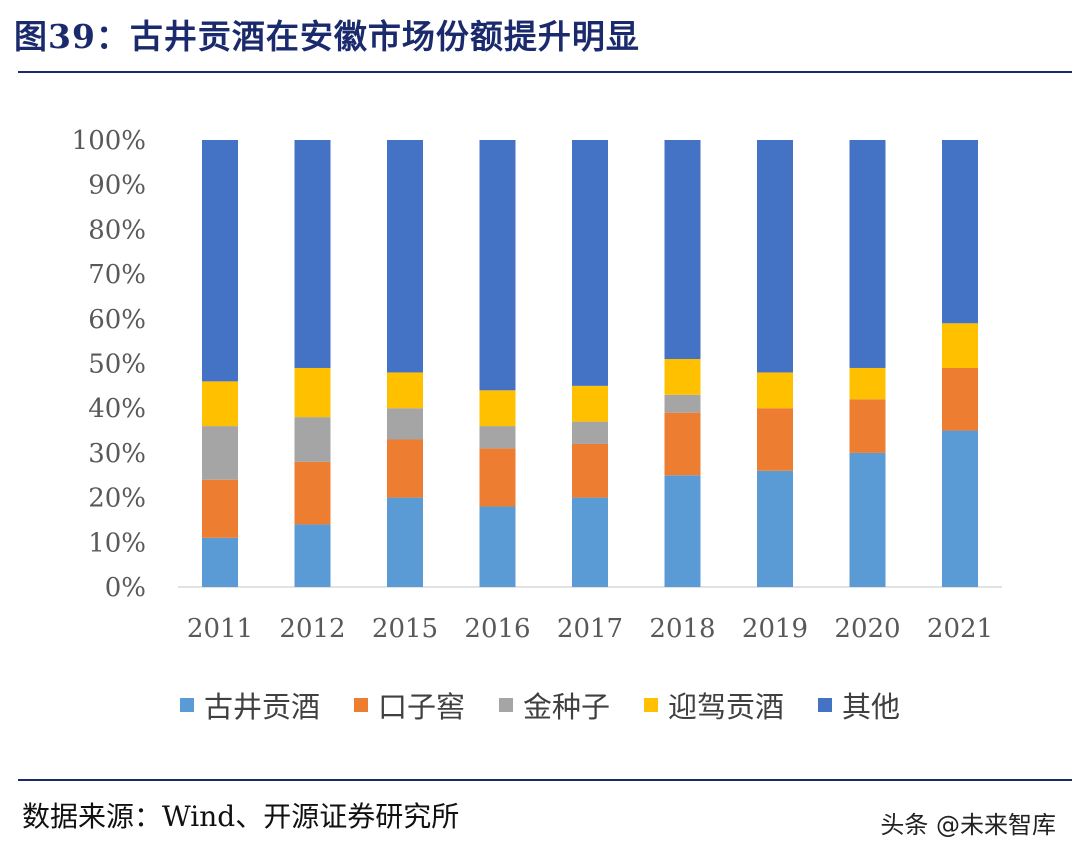 This screenshot has width=1080, height=860. I want to click on x-tick-label: 2020, so click(867, 629).